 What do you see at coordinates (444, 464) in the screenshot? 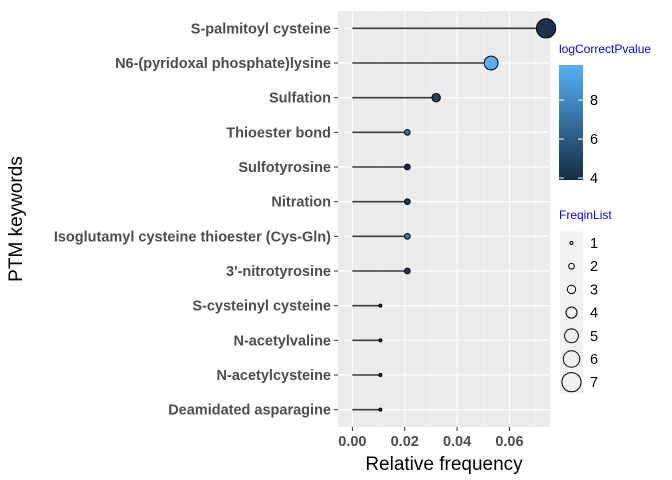
I see `x-axis-title: Relative frequency` at bounding box center [444, 464].